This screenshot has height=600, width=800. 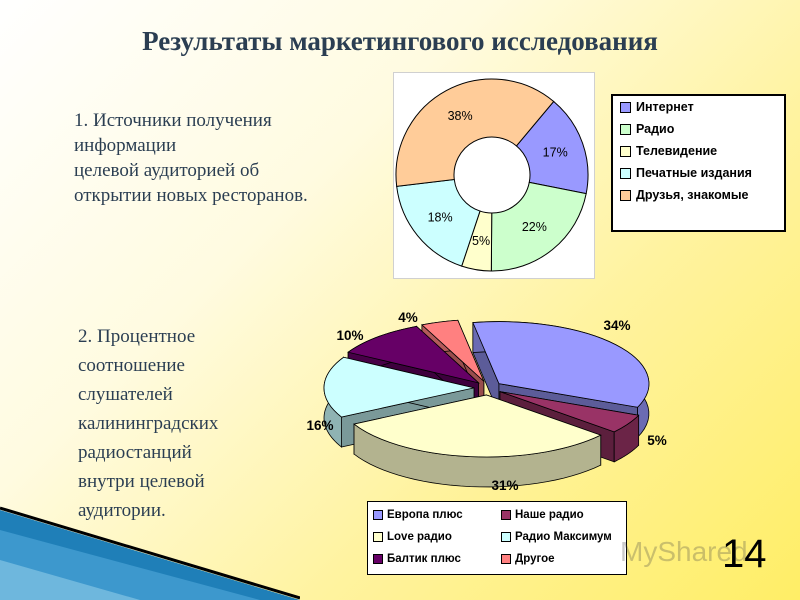 I want to click on legend-item: Другое, so click(x=560, y=559).